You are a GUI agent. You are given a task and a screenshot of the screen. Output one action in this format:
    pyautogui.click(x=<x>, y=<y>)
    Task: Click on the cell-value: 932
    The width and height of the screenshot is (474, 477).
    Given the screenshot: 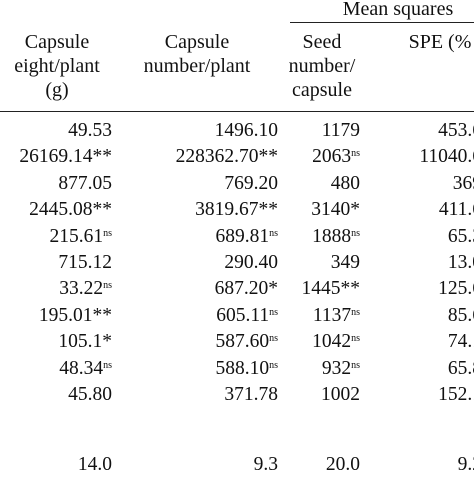 What is the action you would take?
    pyautogui.click(x=336, y=368)
    